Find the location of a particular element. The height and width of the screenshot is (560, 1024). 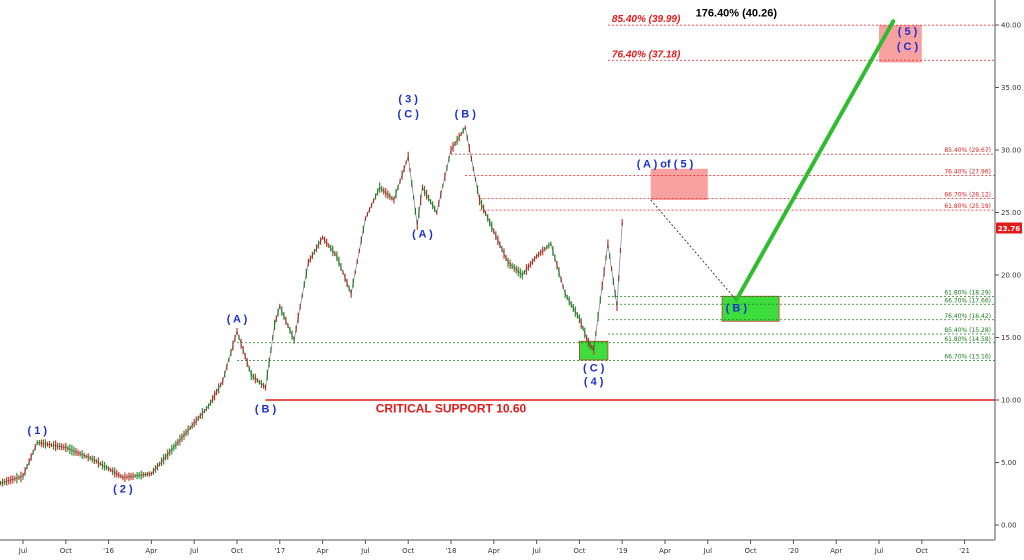

fib-label: 66.70% (26.12) is located at coordinates (967, 195).